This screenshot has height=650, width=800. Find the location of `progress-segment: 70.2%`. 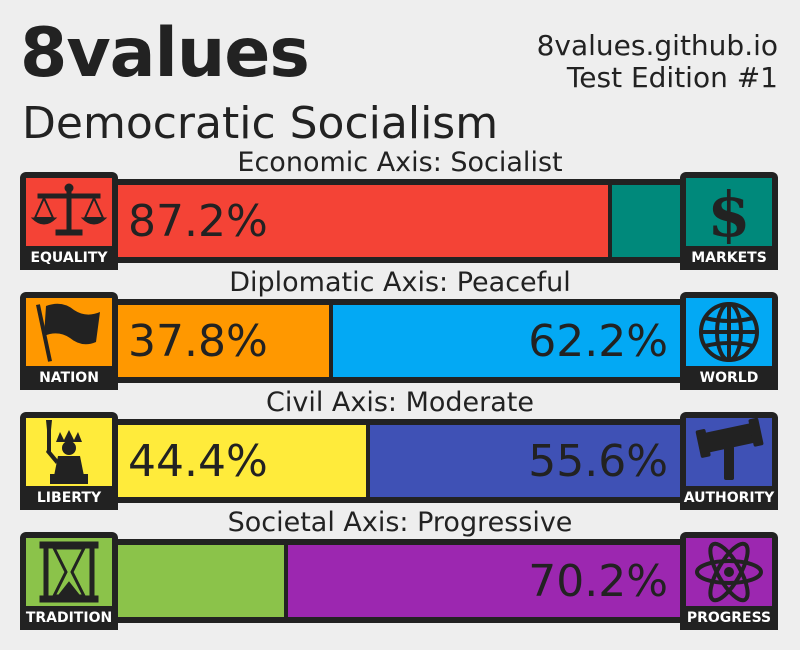

progress-segment: 70.2% is located at coordinates (485, 581).